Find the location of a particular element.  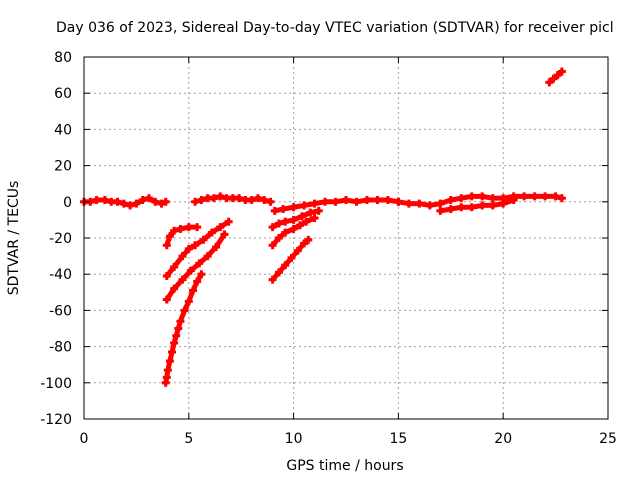

y-tick-label: -60 is located at coordinates (60, 311).